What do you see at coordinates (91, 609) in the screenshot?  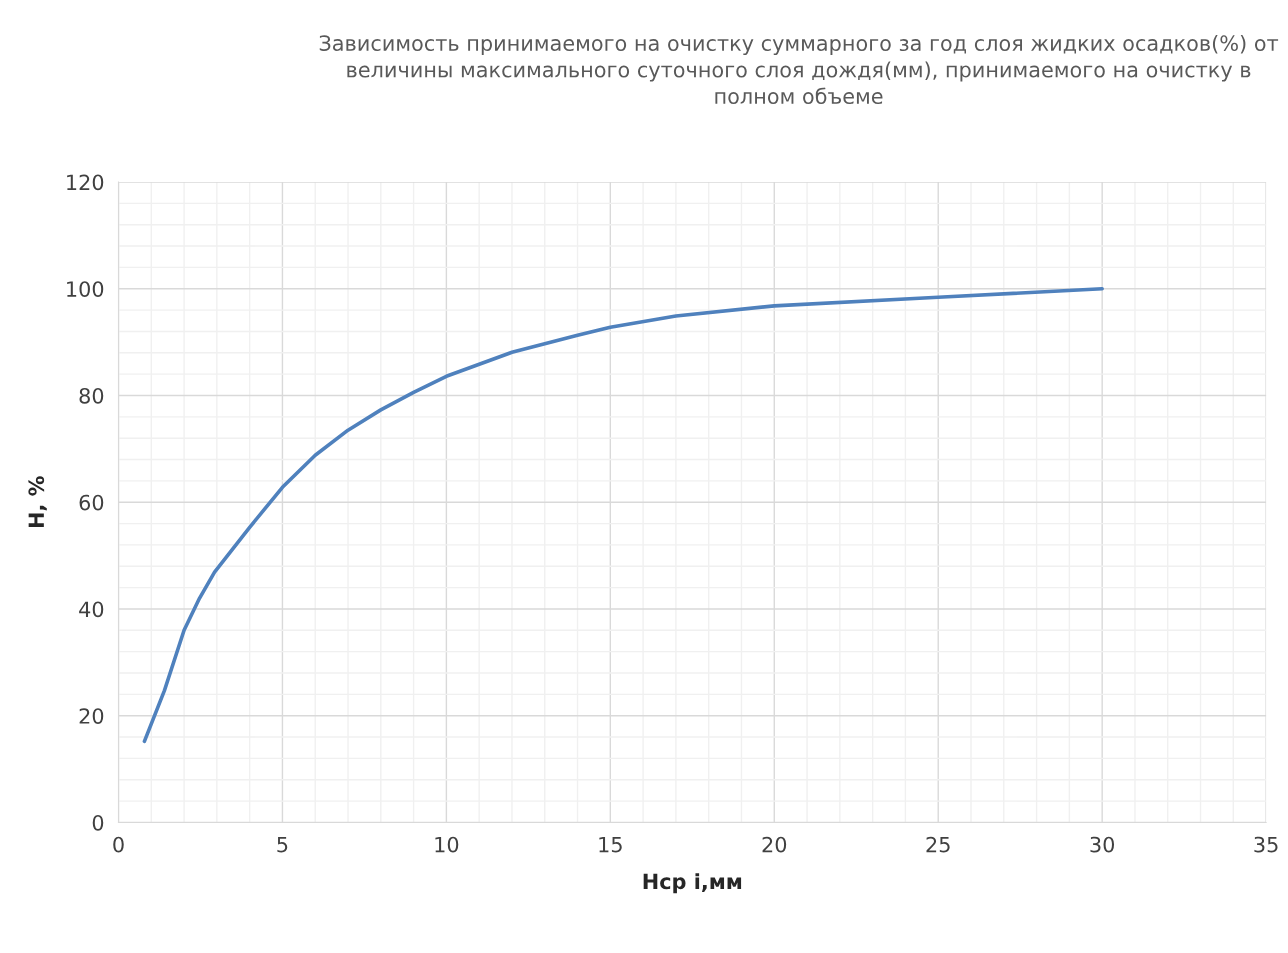 I see `y-tick-label: 40` at bounding box center [91, 609].